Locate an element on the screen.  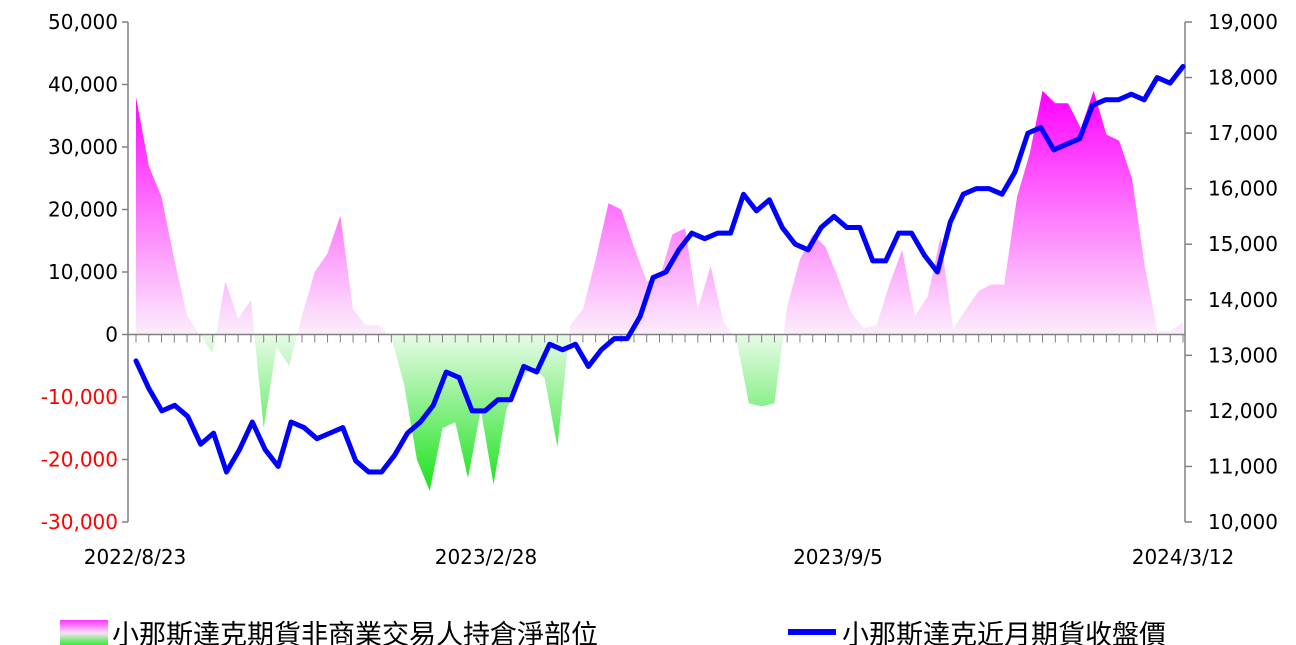
left-axis-tick-label: -30,000 is located at coordinates (79, 522).